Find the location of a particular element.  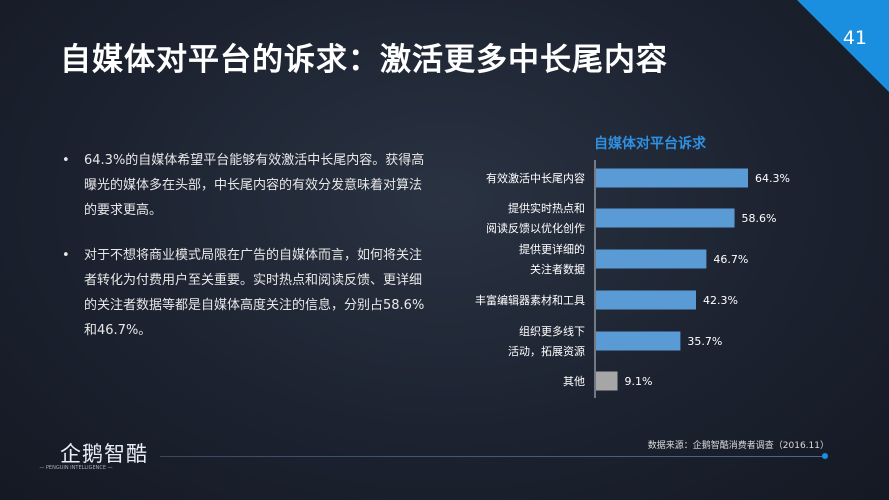

bar-value-label: 46.7% is located at coordinates (730, 259).